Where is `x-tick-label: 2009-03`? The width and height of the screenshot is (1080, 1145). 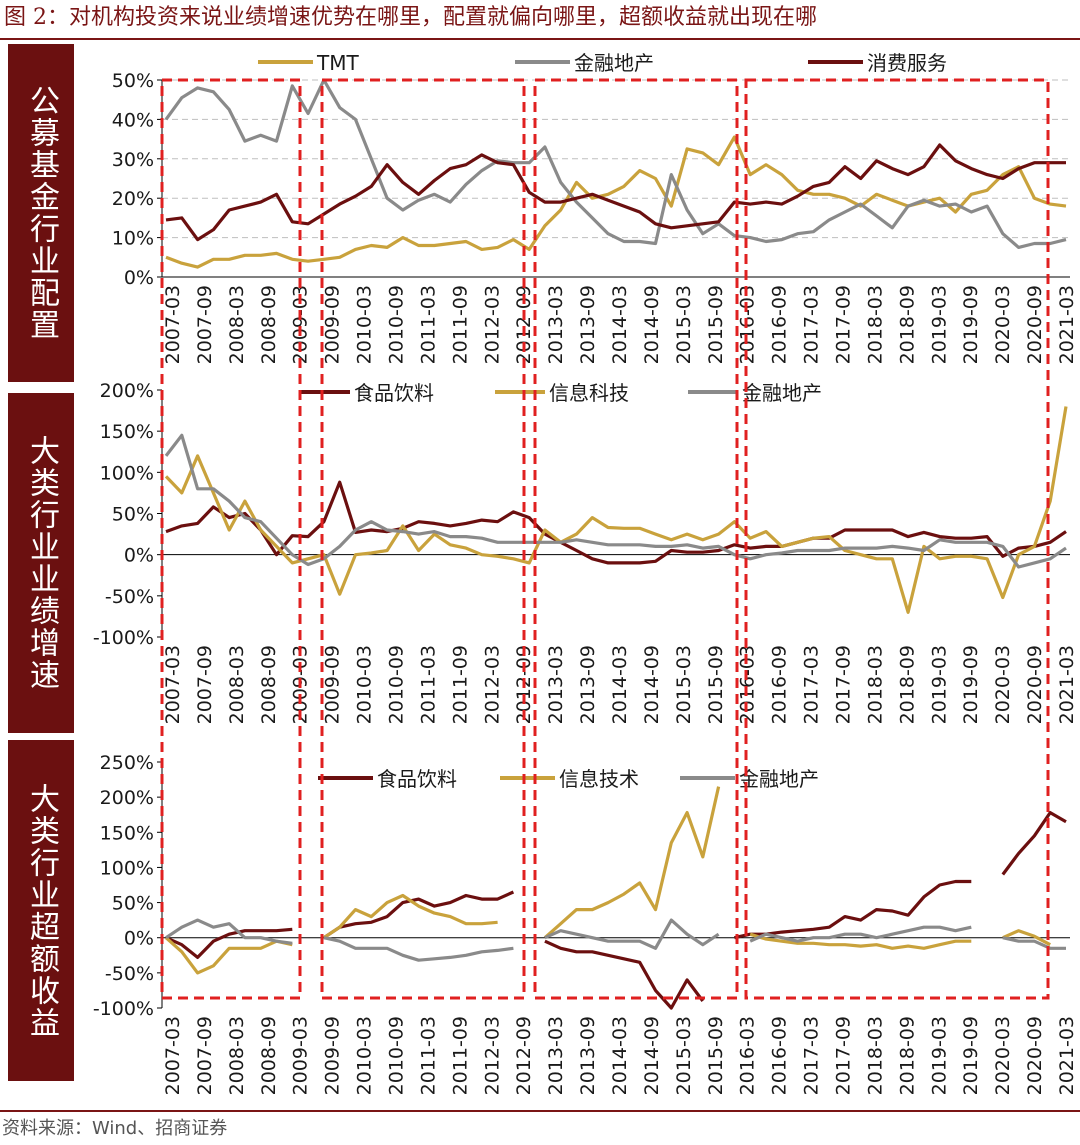
x-tick-label: 2009-03 is located at coordinates (301, 324).